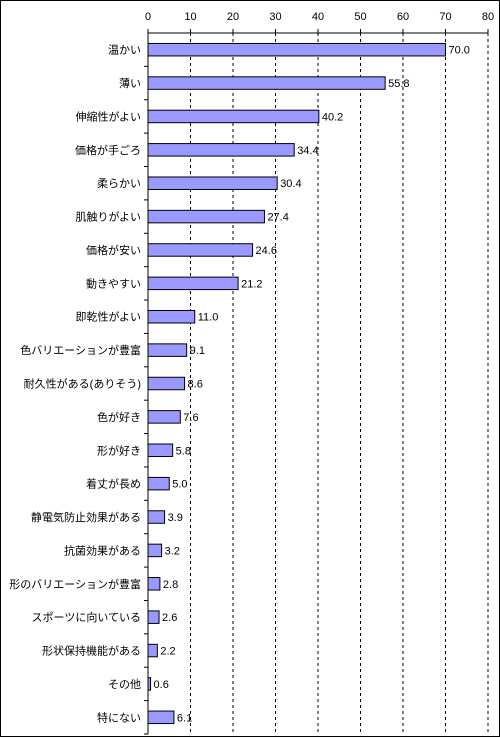  Describe the element at coordinates (130, 83) in the screenshot. I see `category-label: 薄い` at that location.